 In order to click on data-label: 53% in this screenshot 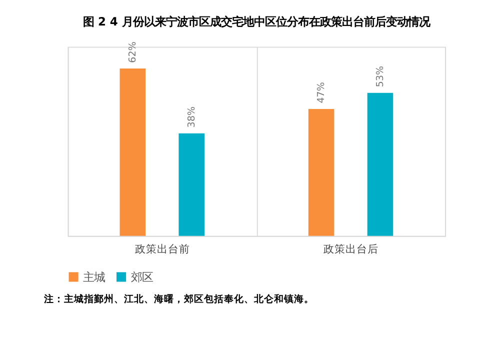, I will do `click(380, 77)`.